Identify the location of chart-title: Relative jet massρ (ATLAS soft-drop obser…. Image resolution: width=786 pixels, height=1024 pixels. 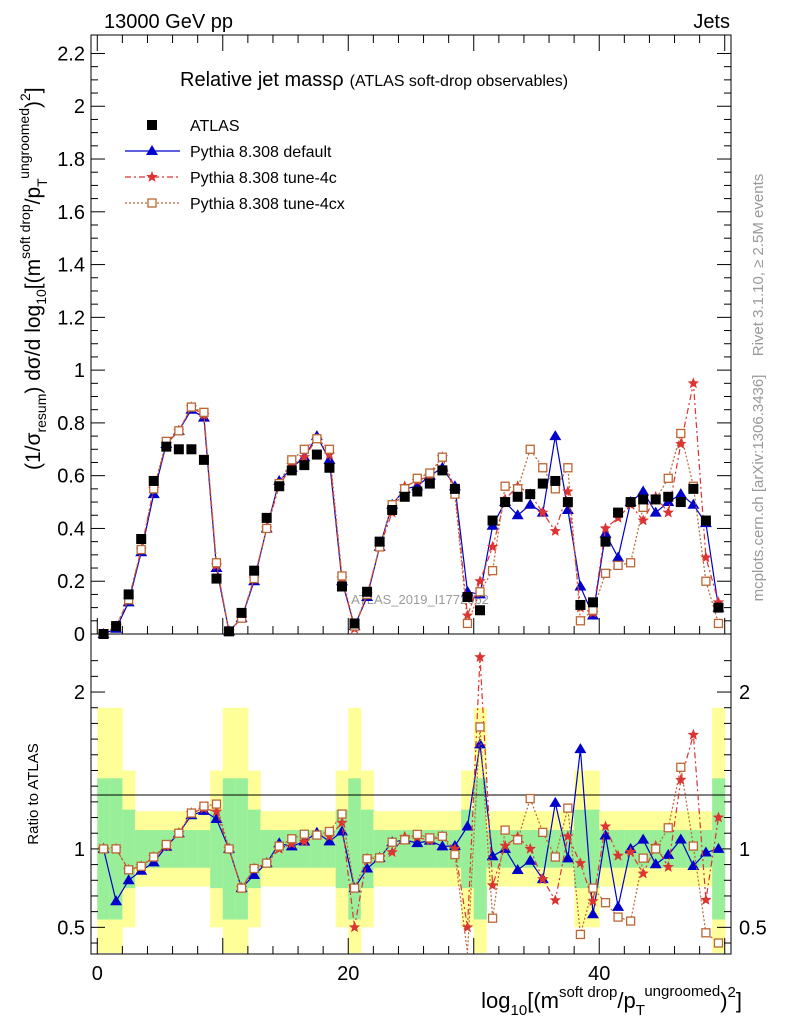
(374, 80).